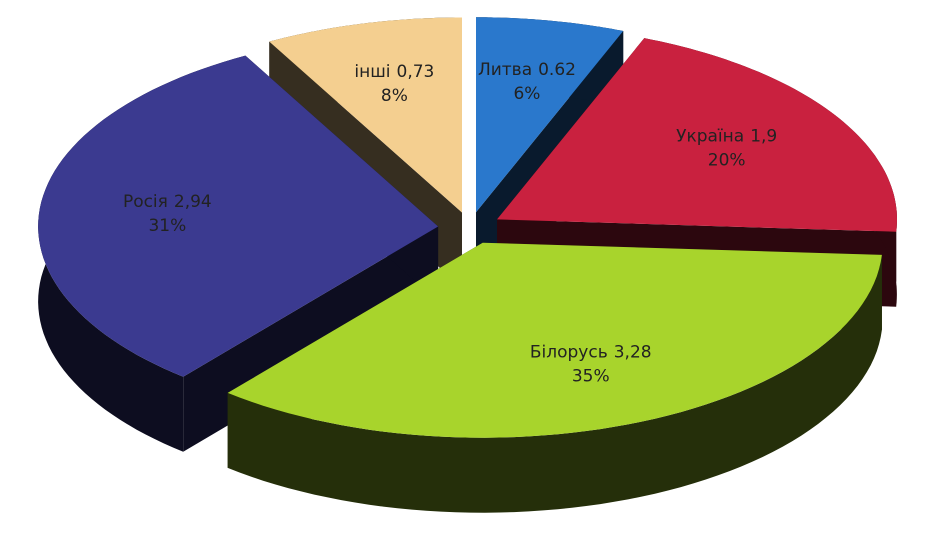  I want to click on data-label: Росія 2,94, so click(167, 202).